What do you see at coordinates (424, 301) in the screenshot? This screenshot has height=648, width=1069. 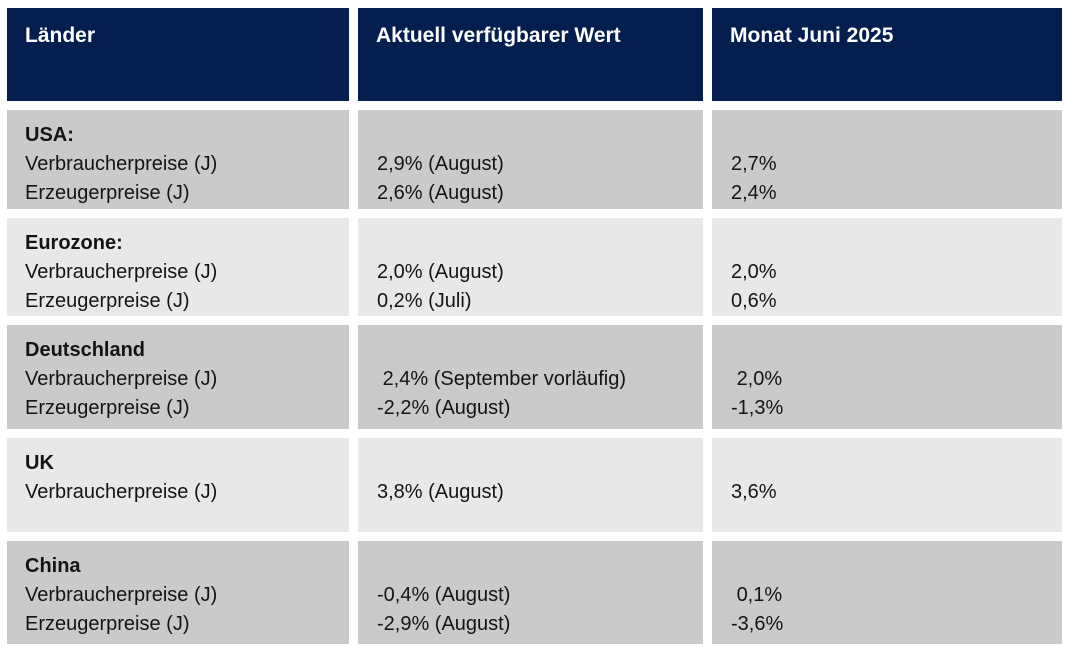 I see `current-value: 0,2% (Juli)` at bounding box center [424, 301].